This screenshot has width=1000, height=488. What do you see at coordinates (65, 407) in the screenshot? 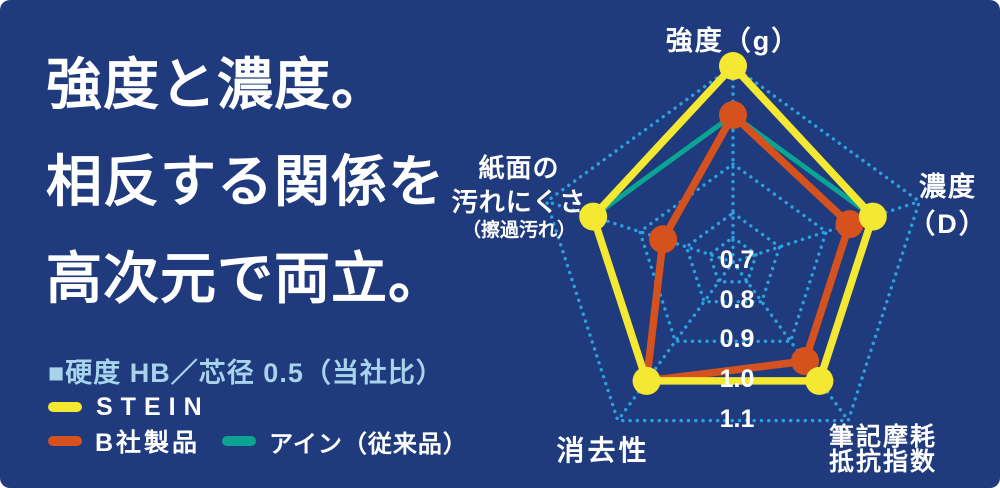
I see `stein-line-swatch` at bounding box center [65, 407].